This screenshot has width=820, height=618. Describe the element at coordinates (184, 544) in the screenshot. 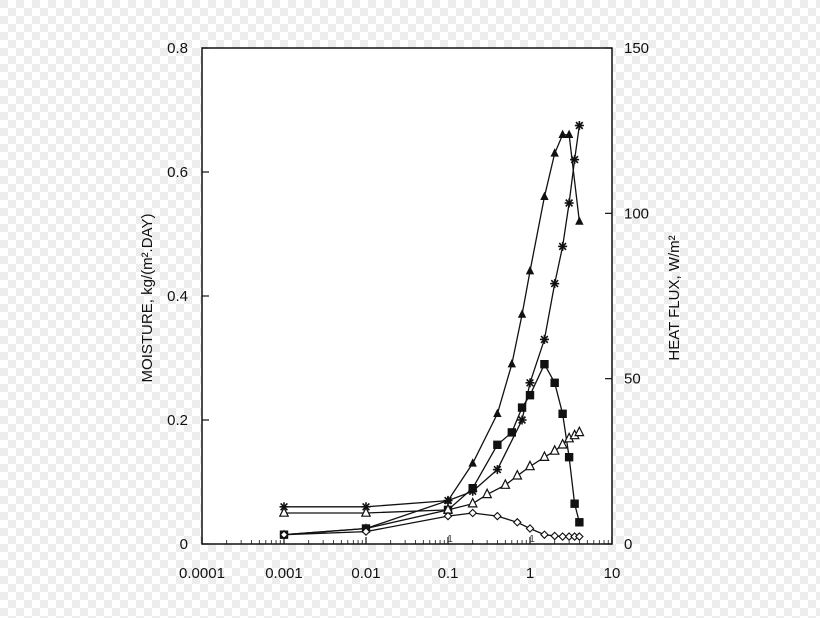

I see `y-left-tick-label: 0` at that location.